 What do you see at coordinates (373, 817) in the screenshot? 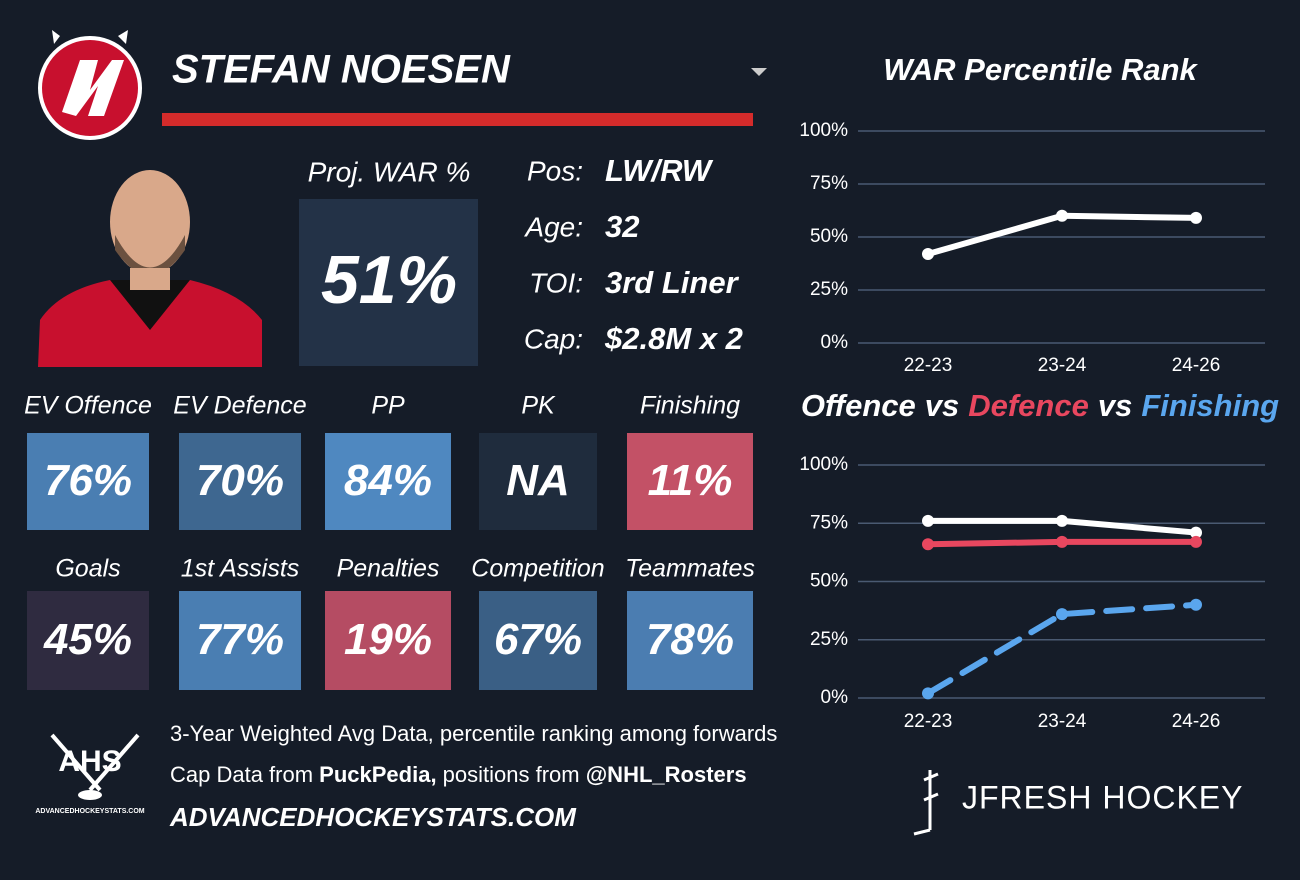
I see `footer-site: ADVANCEDHOCKEYSTATS.COM` at bounding box center [373, 817].